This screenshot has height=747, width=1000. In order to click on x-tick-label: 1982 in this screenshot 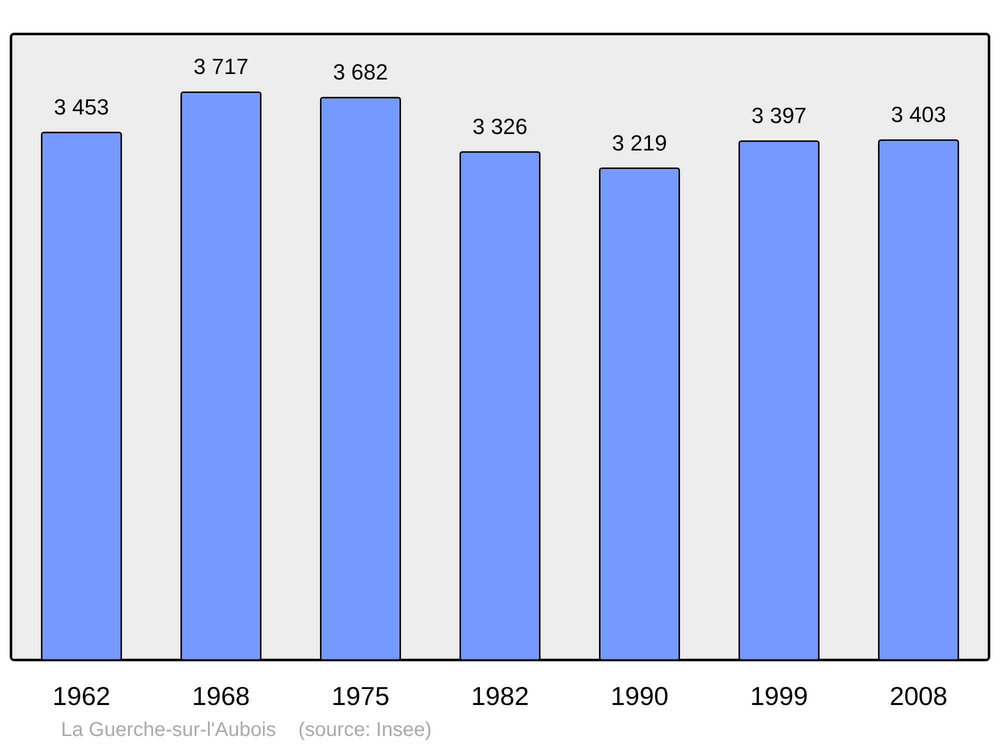, I will do `click(500, 696)`.